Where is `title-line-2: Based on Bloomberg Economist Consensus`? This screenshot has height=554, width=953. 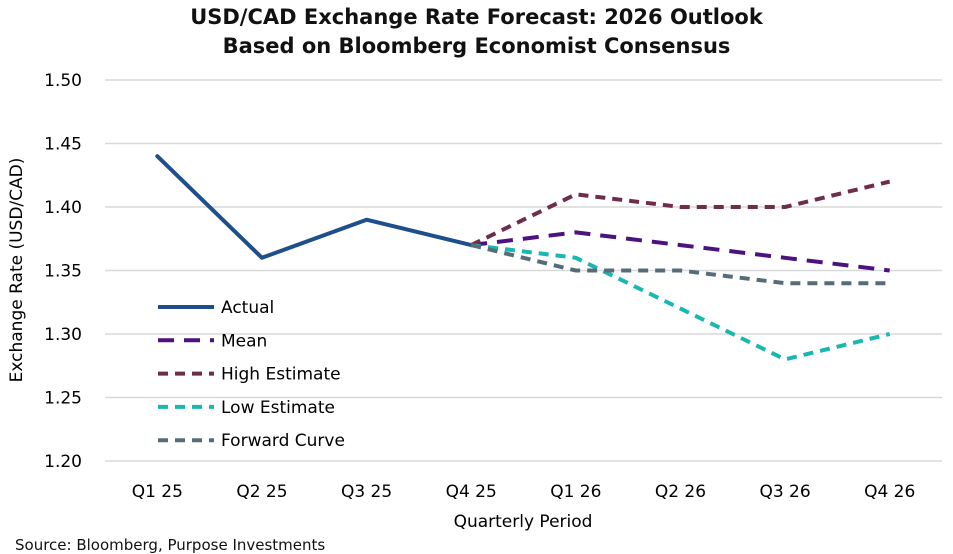
title-line-2: Based on Bloomberg Economist Consensus is located at coordinates (476, 46).